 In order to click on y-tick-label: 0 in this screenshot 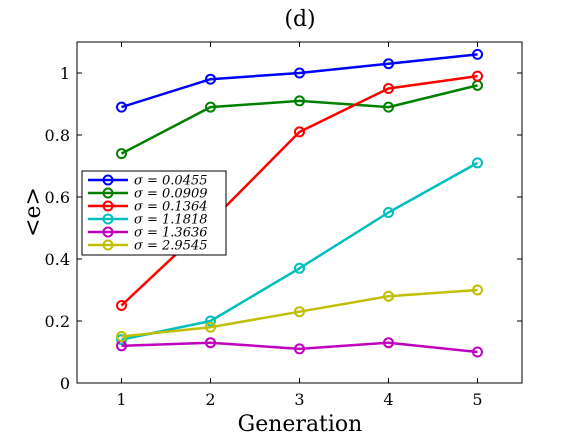, I will do `click(65, 383)`.